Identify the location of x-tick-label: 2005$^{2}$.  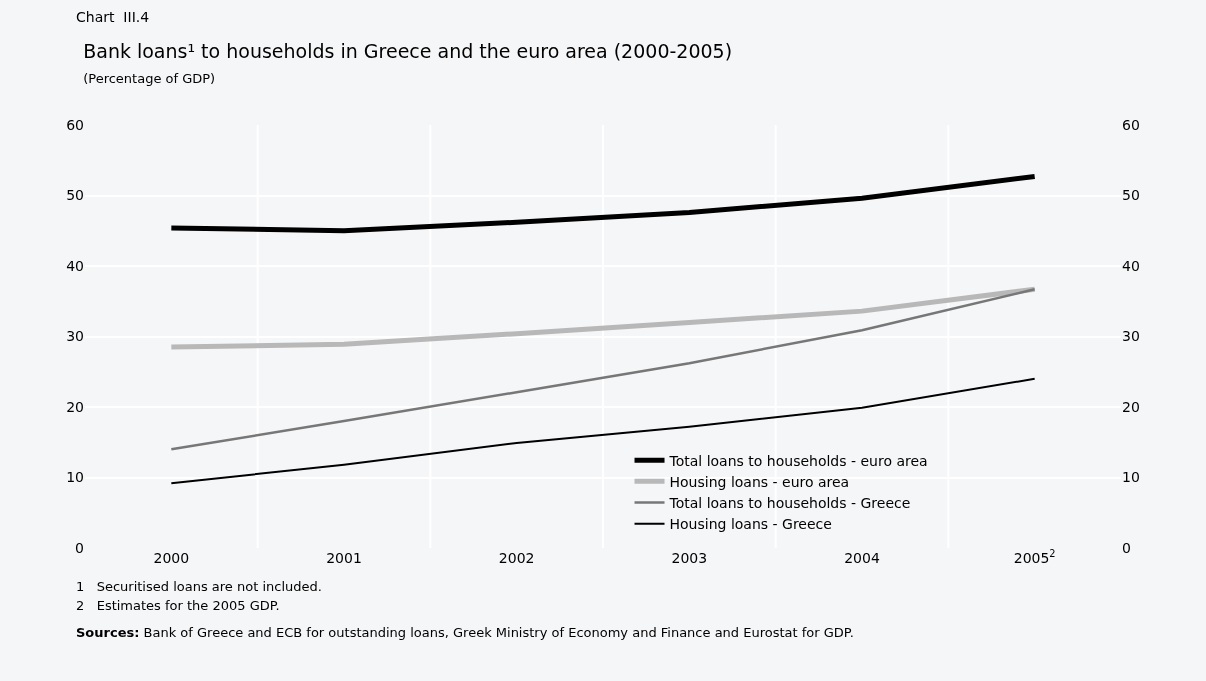
(1034, 557).